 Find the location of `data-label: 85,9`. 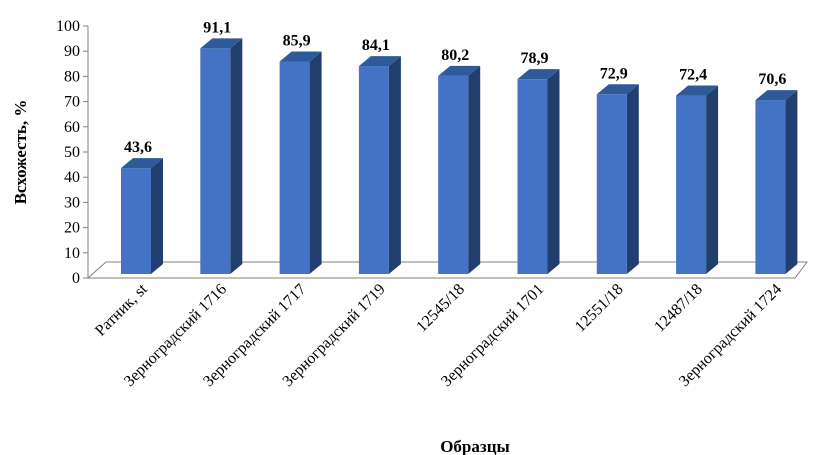

data-label: 85,9 is located at coordinates (297, 41).